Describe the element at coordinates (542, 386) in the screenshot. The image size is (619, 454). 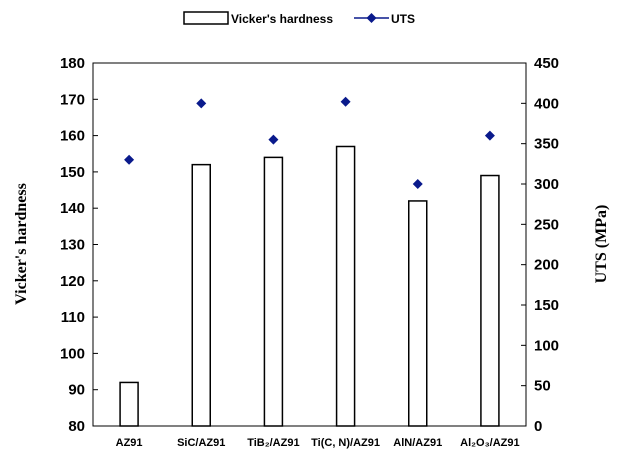
I see `right-tick-label: 50` at that location.